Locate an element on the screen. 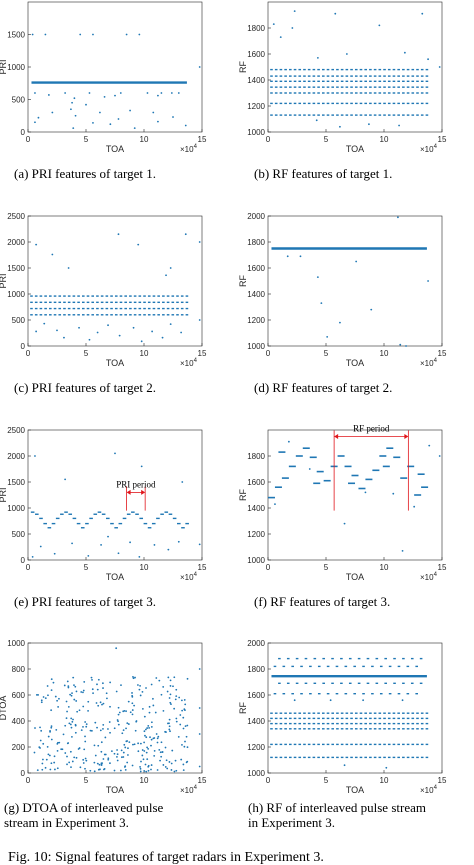 This screenshot has width=474, height=865. panel-caption: (a) PRI features of target 1. is located at coordinates (85, 173).